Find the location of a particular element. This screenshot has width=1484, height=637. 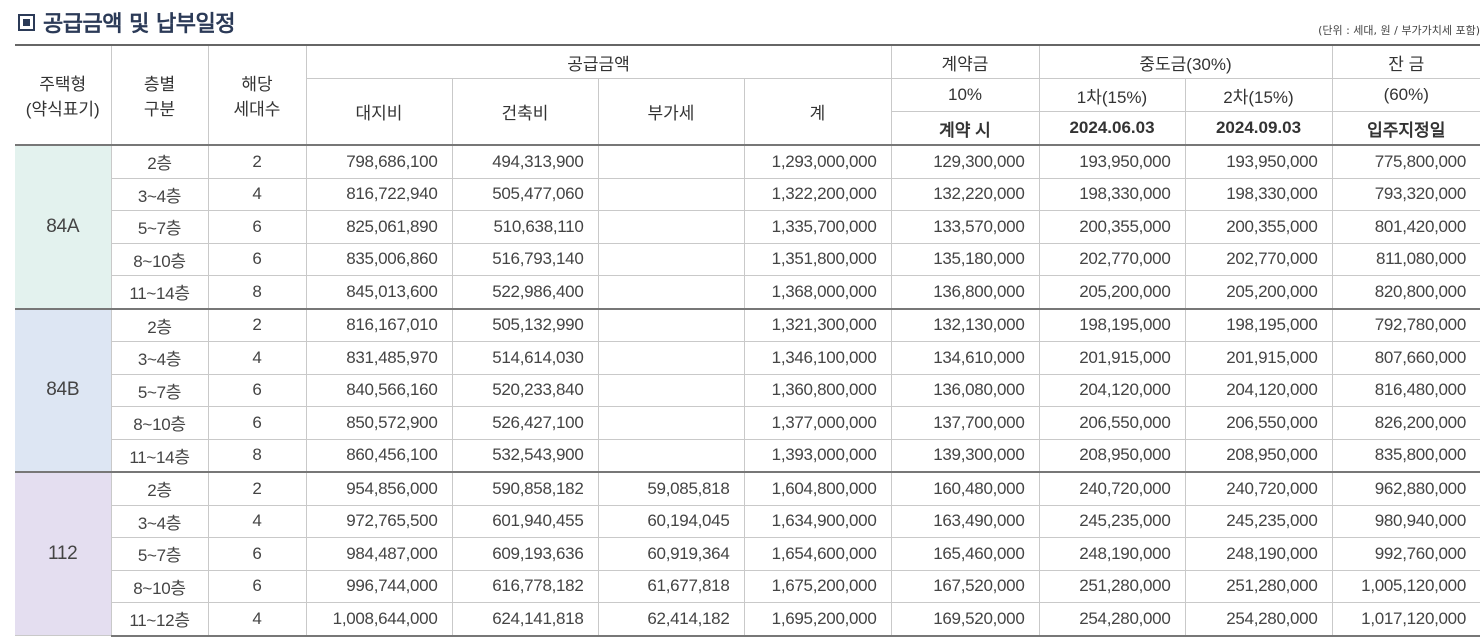

building-cell: 616,778,182 is located at coordinates (525, 586).